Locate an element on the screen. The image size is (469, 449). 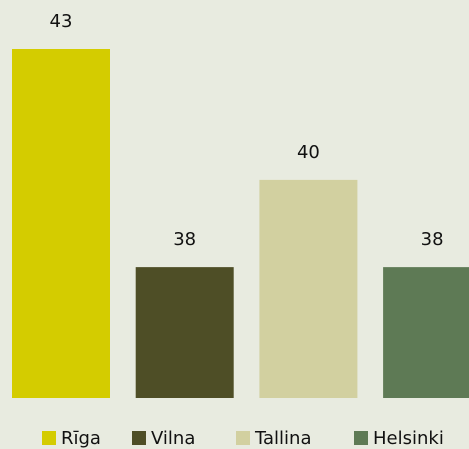
legend-label: Helsinki is located at coordinates (408, 438).